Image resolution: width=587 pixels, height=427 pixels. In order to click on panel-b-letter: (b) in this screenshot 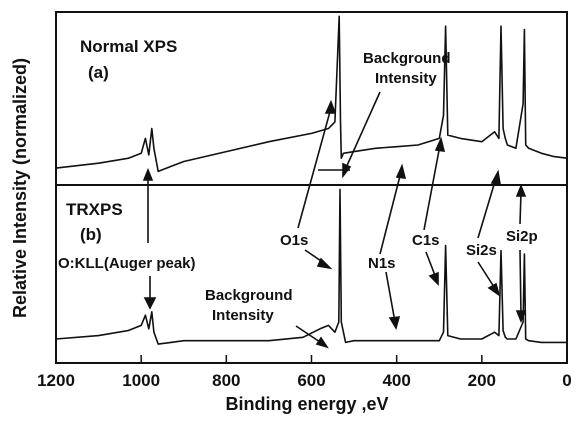, I will do `click(91, 234)`.